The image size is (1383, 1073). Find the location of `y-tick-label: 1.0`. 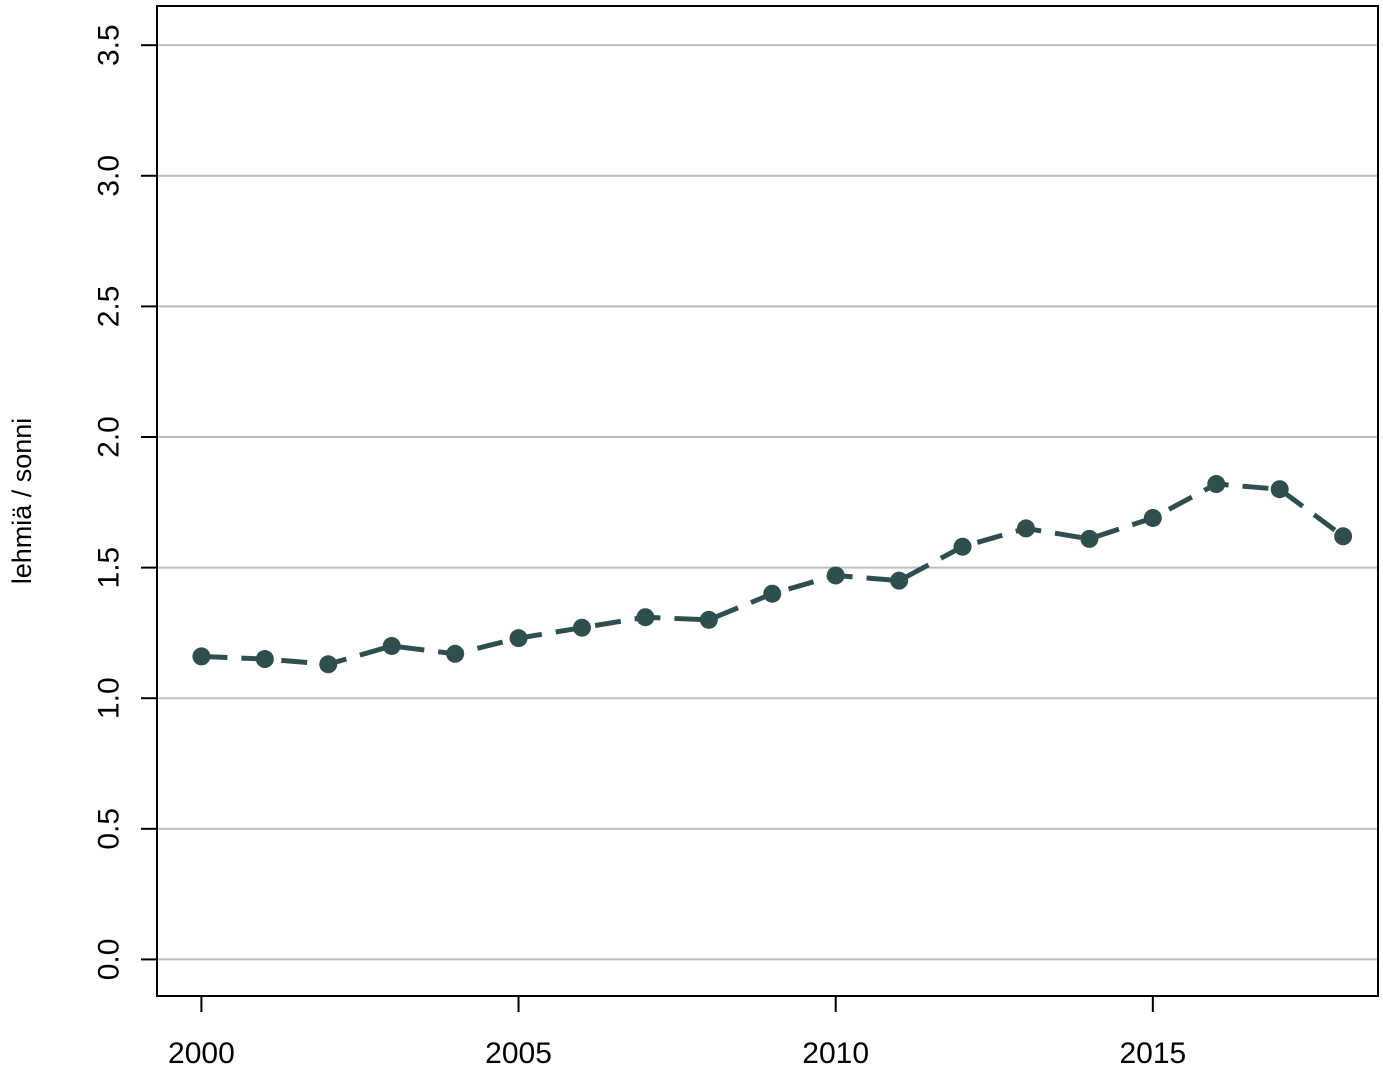

y-tick-label: 1.0 is located at coordinates (109, 698).